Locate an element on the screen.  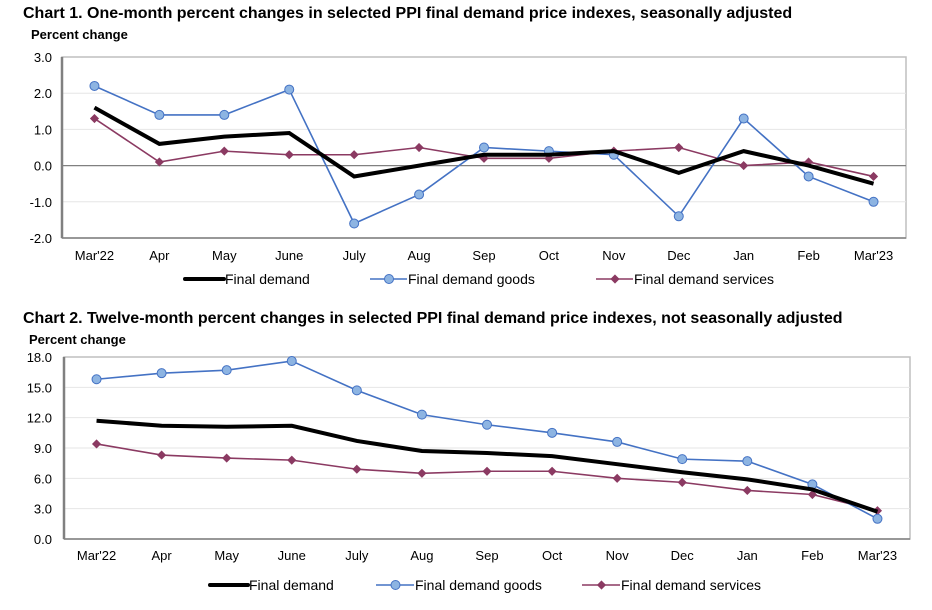
chart-1-x-tick-label: Dec is located at coordinates (679, 255).